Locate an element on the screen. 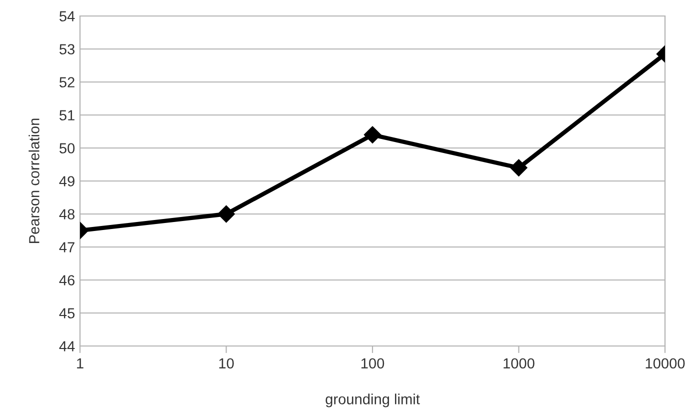 The image size is (691, 417). x-tick-label: 1000 is located at coordinates (519, 363).